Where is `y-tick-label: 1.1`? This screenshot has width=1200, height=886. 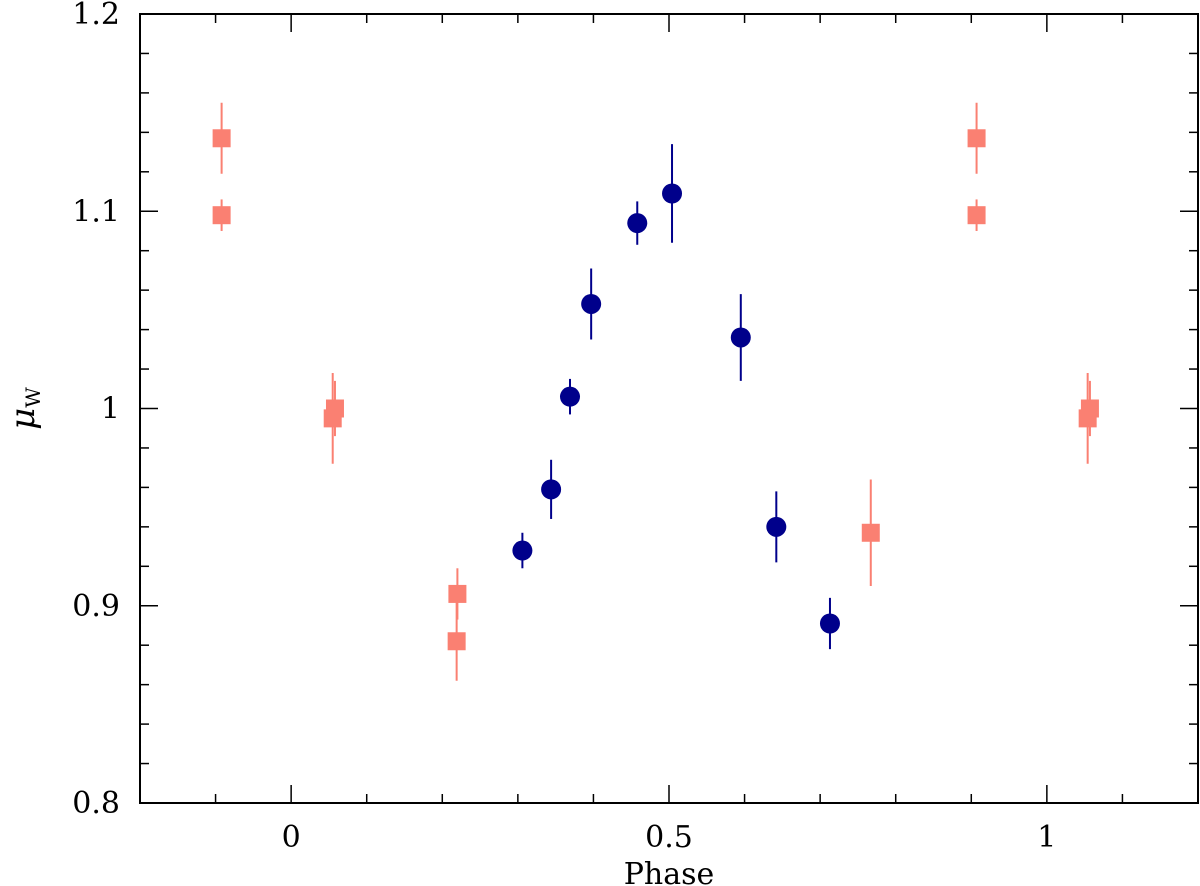
y-tick-label: 1.1 is located at coordinates (96, 211).